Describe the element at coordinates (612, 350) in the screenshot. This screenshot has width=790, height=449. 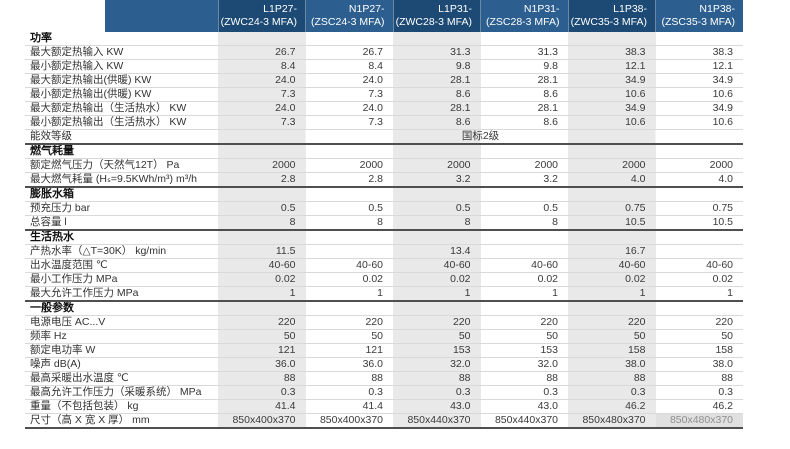
I see `row-value: 158` at that location.